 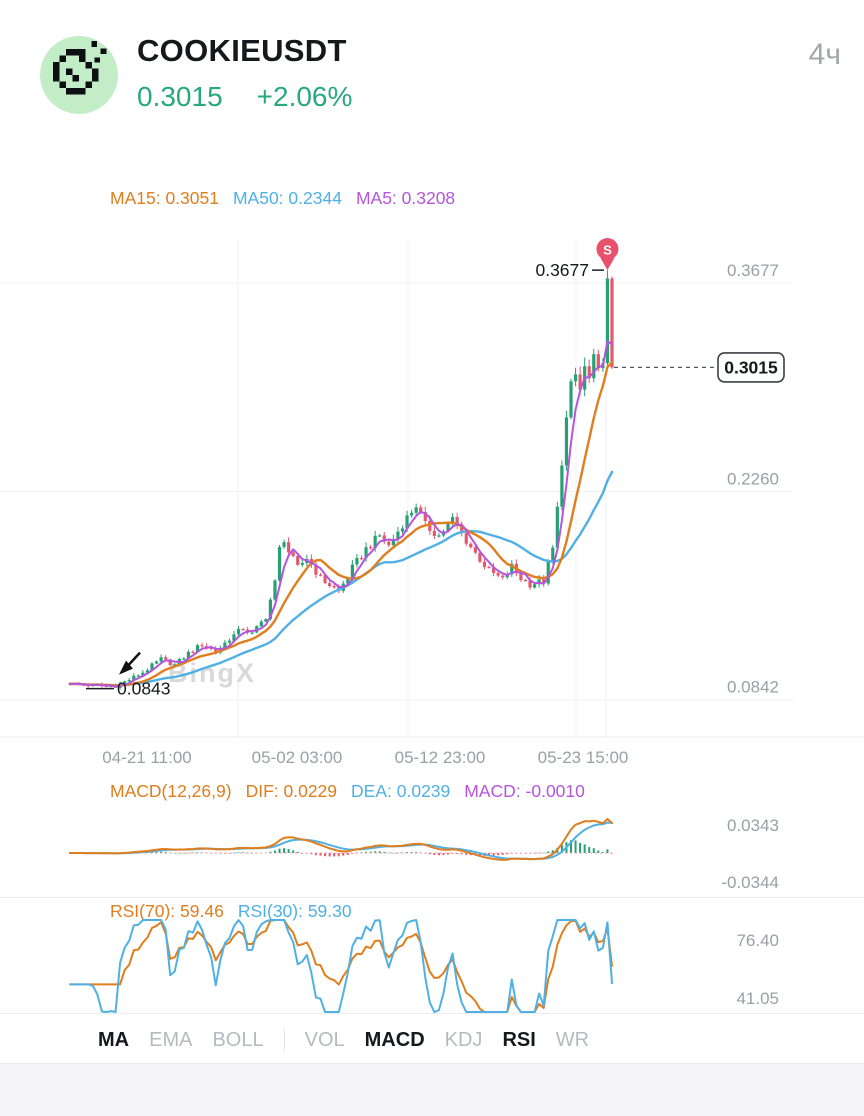 What do you see at coordinates (341, 578) in the screenshot?
I see `ma50-line` at bounding box center [341, 578].